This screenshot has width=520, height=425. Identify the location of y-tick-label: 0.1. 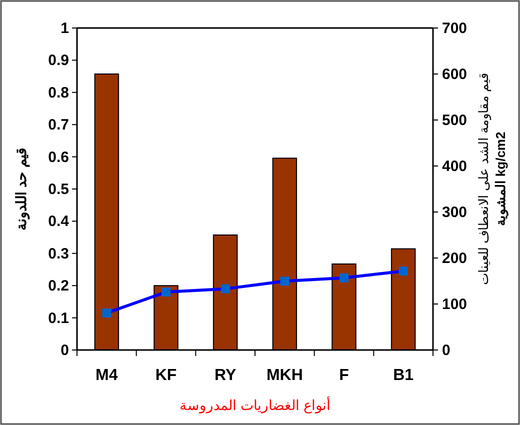
(58, 318).